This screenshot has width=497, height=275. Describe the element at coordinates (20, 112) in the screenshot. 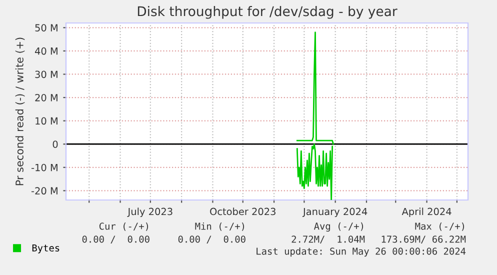

I see `y-axis-title: Pr second read (-) / write (+)` at that location.